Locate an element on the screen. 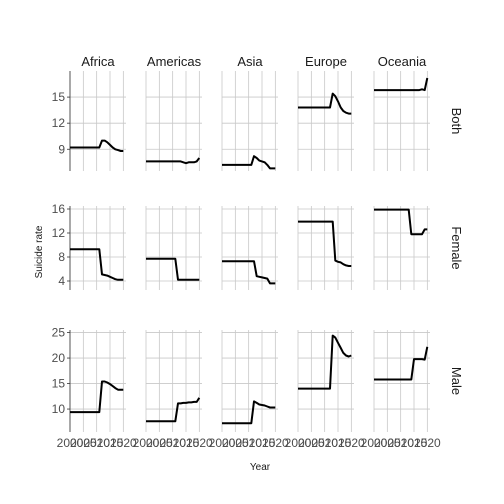 This screenshot has width=504, height=504. panel-female-africa: 4 8 12 16 is located at coordinates (89, 246).